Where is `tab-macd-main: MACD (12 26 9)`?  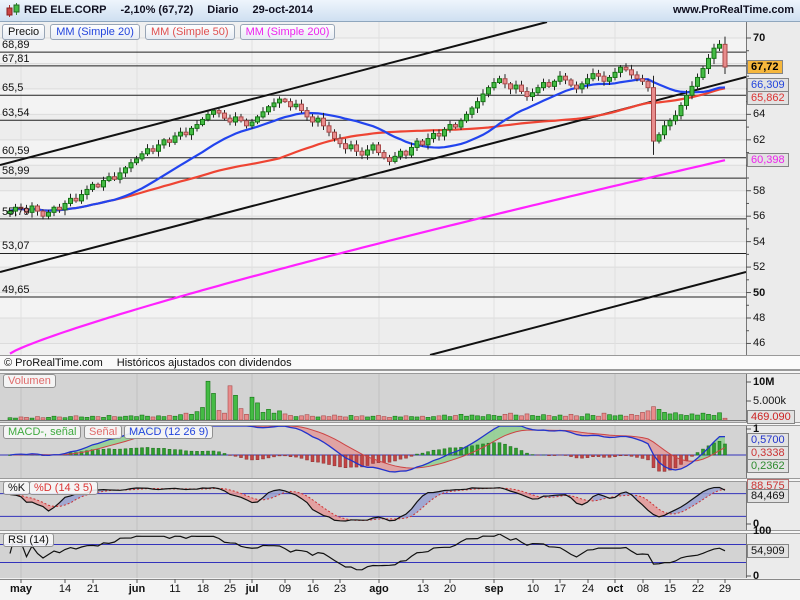
tab-macd-main: MACD (12 26 9) is located at coordinates (169, 432).